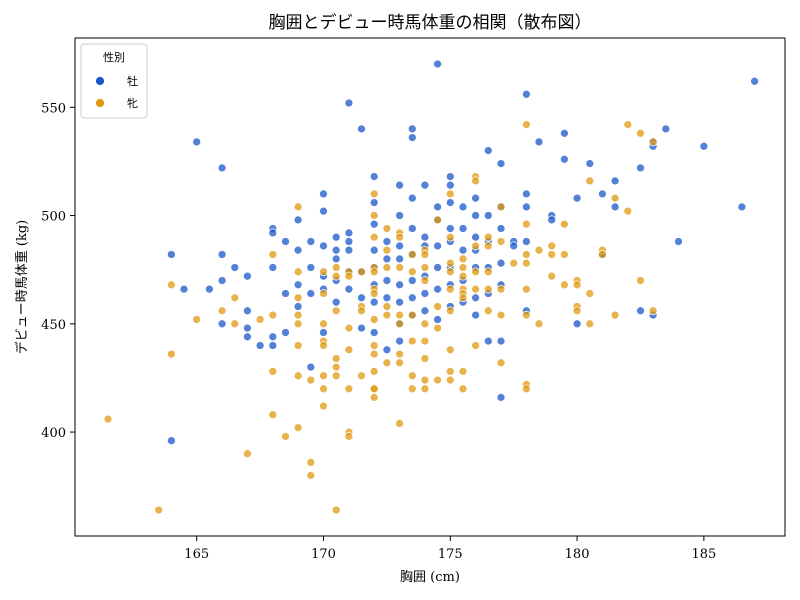 The image size is (800, 600). I want to click on chart-title: 胸囲とデビュー時馬体重の相関（散布図）, so click(430, 22).